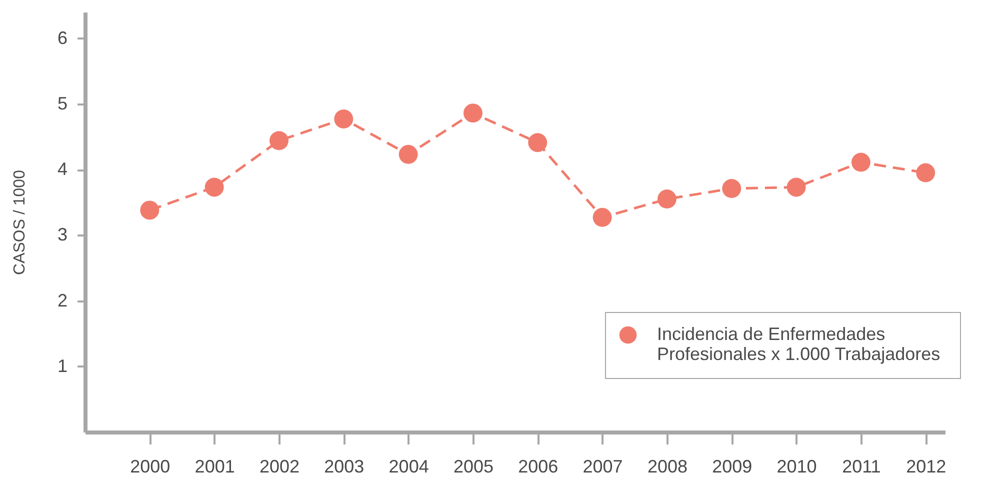 This screenshot has height=483, width=995. I want to click on x-tick-label: 2011, so click(861, 466).